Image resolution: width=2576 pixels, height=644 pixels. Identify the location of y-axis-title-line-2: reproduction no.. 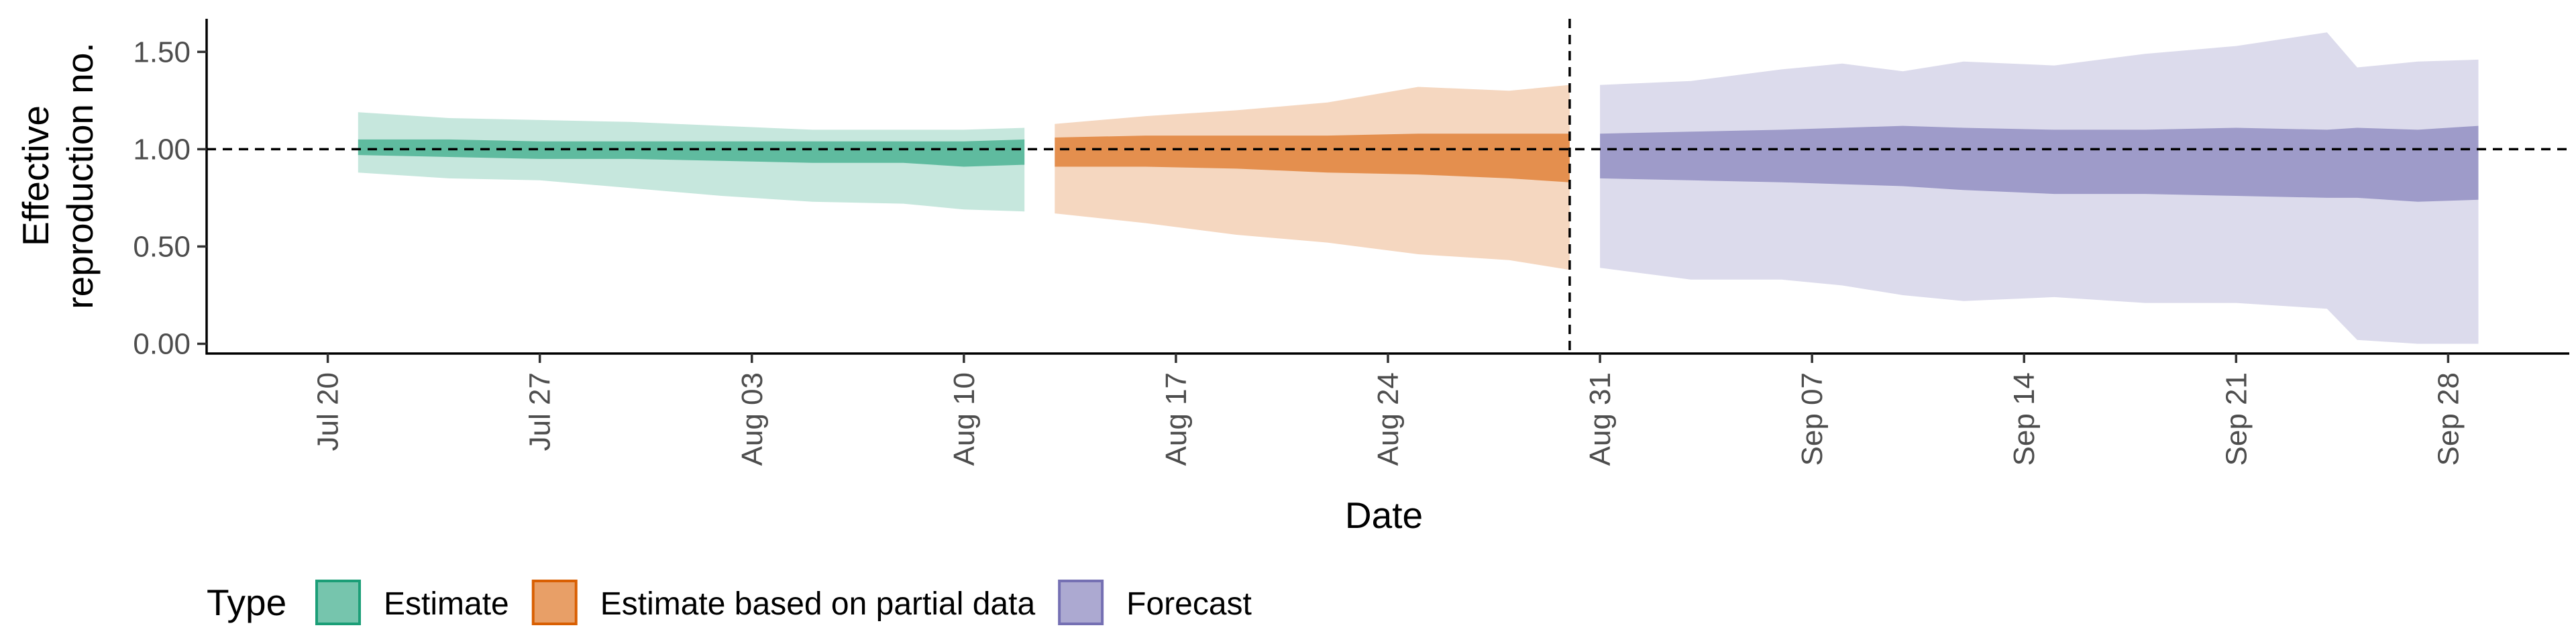
(80, 175).